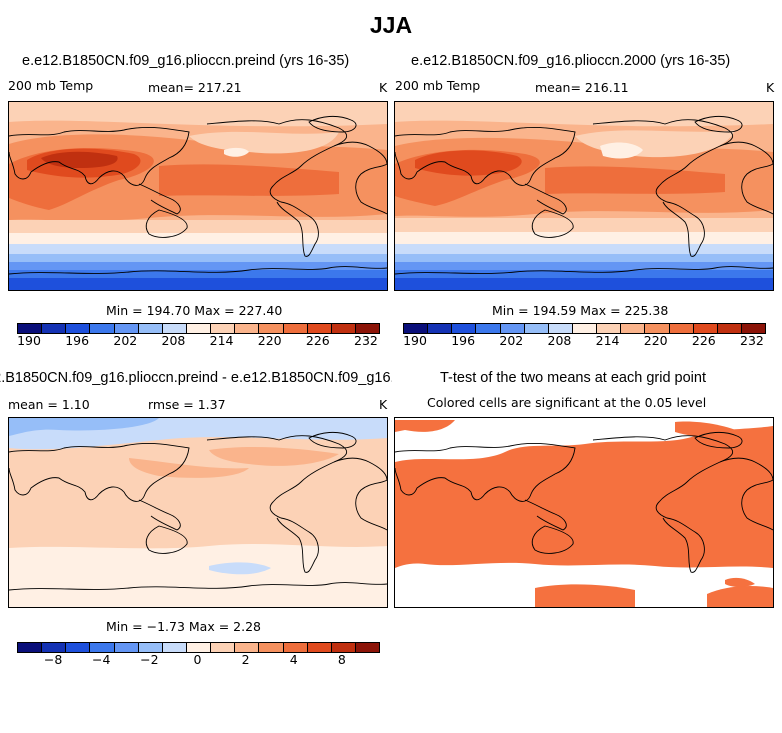 The width and height of the screenshot is (782, 733). I want to click on units-label-preind: K, so click(383, 87).